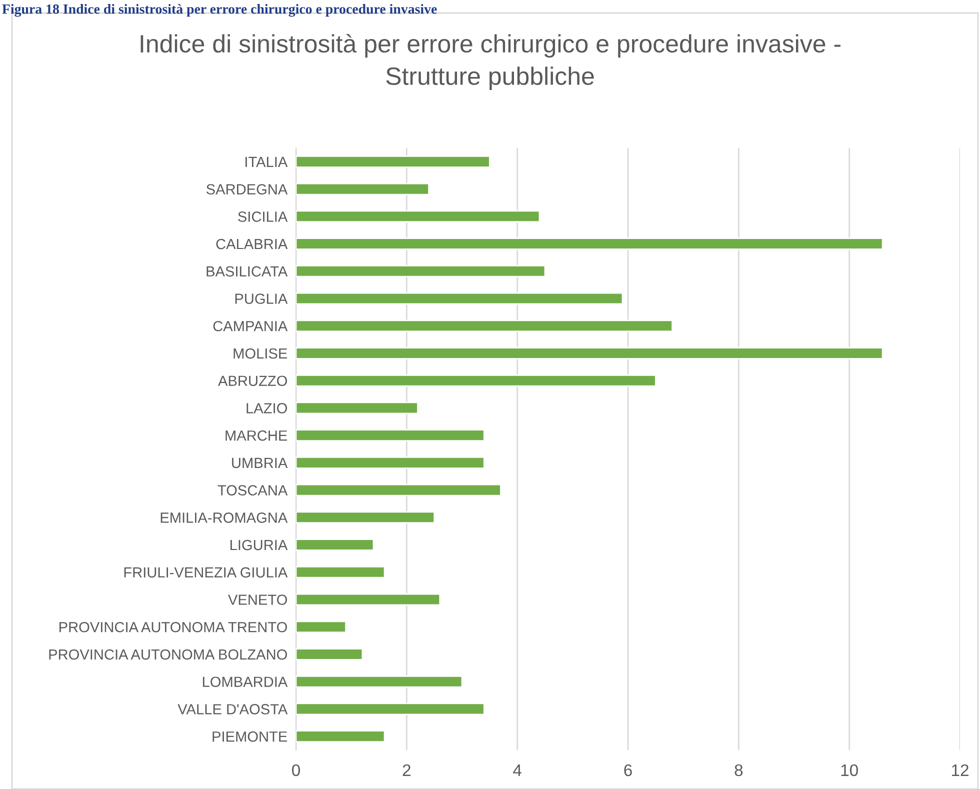 Image resolution: width=980 pixels, height=789 pixels. Describe the element at coordinates (252, 244) in the screenshot. I see `y-tick-label: CALABRIA` at that location.